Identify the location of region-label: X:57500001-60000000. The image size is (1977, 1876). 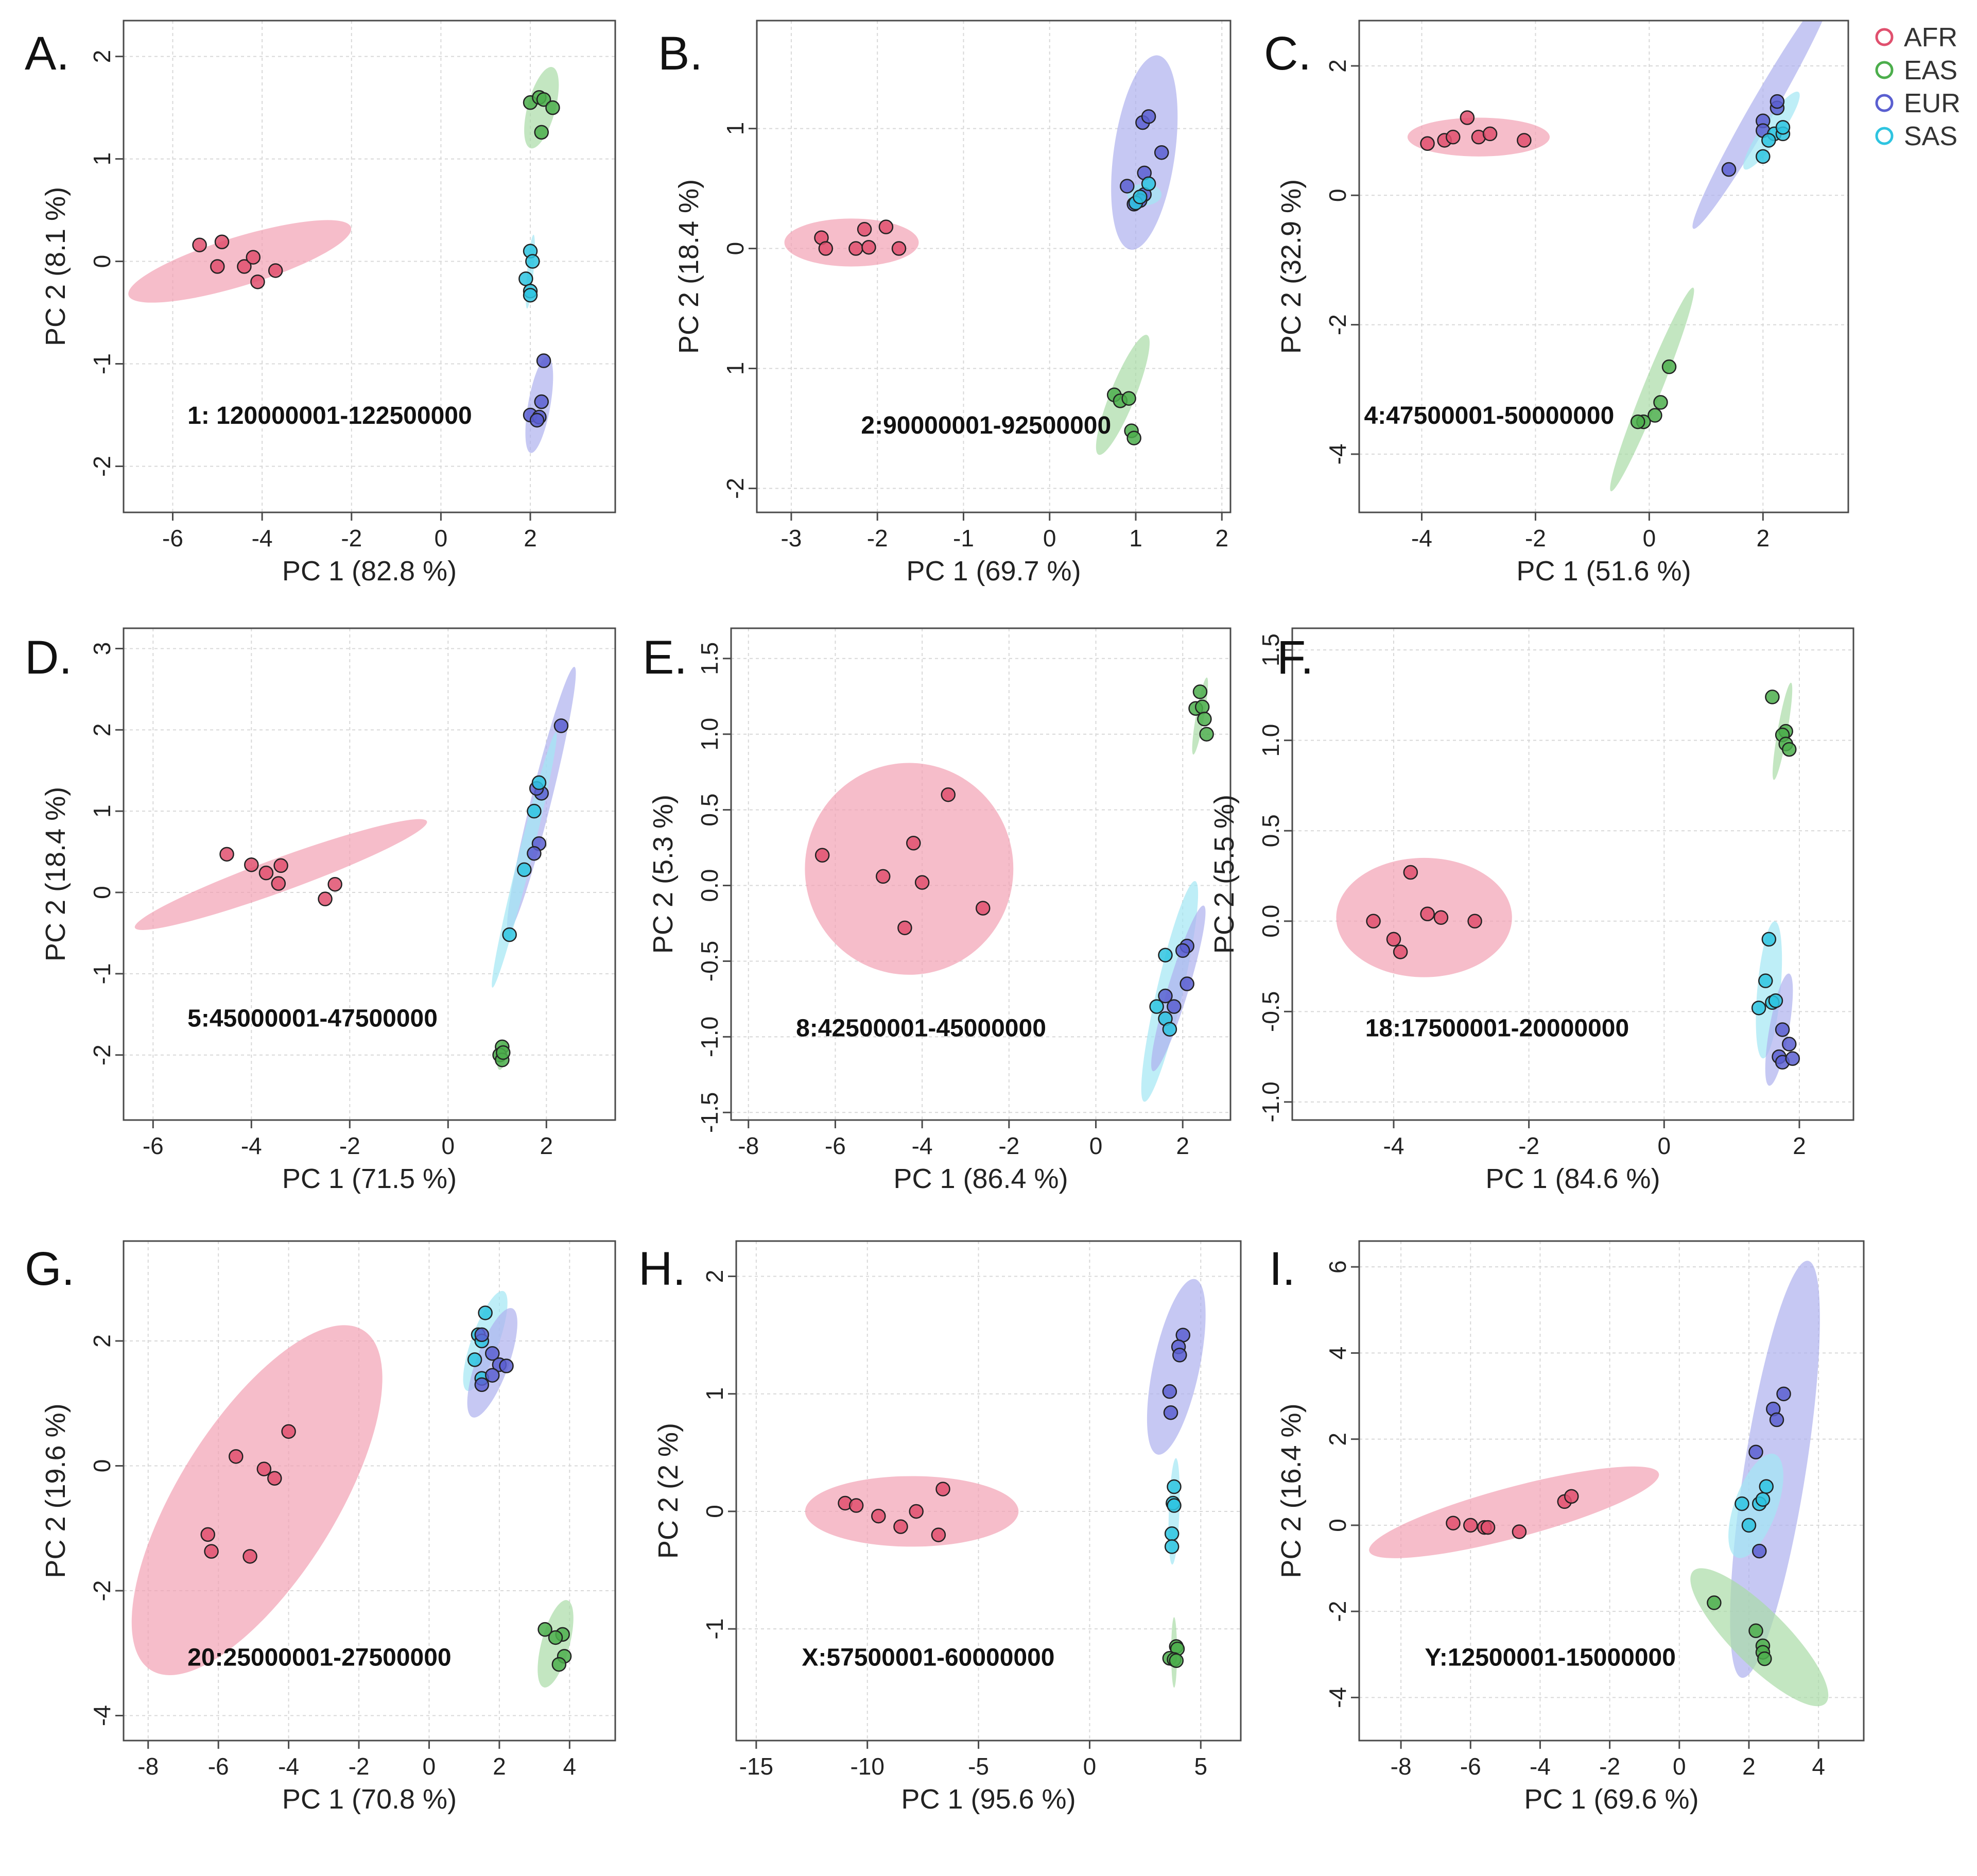
(928, 1658).